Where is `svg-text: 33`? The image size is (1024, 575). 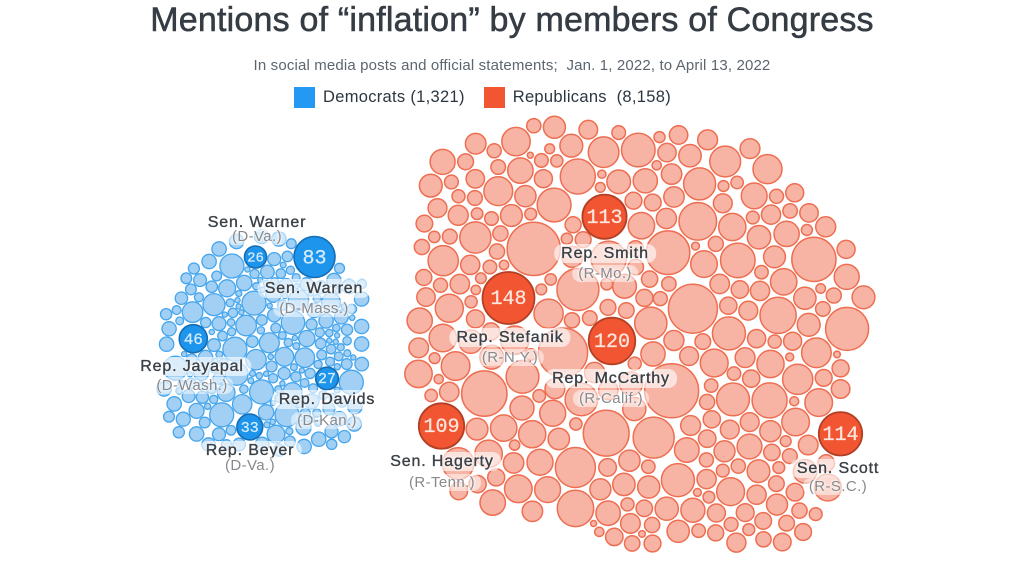
svg-text: 33 is located at coordinates (250, 428).